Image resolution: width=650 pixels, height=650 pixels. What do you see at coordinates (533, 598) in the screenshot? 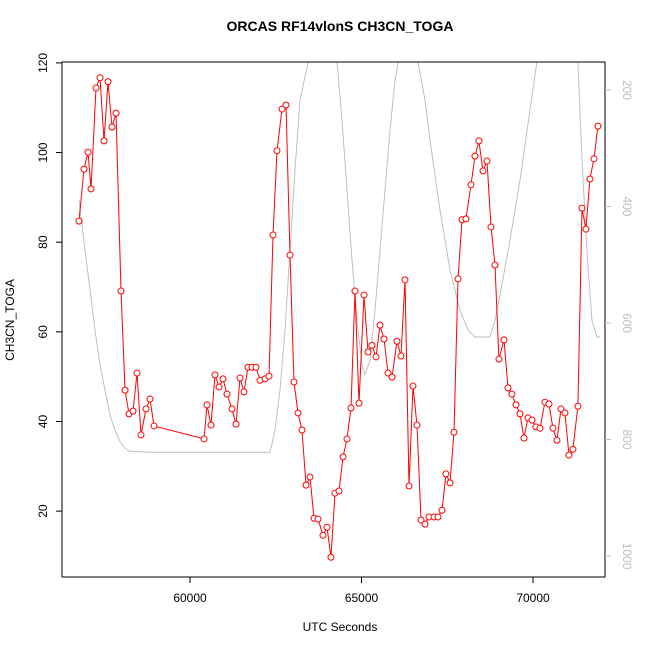
I see `x-tick-label: 70000` at bounding box center [533, 598].